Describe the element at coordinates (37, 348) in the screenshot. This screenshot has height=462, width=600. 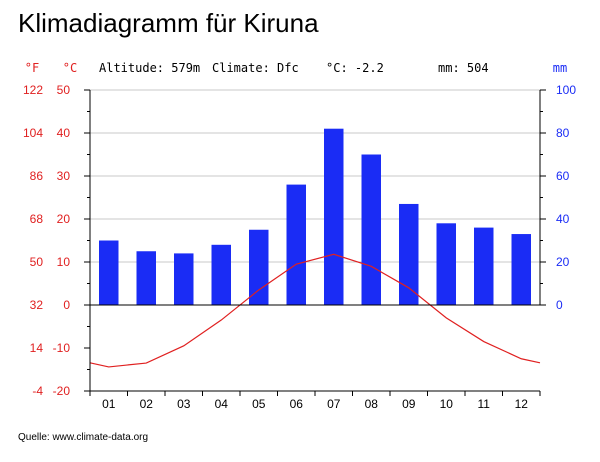
I see `fahrenheit-tick-label: 14` at that location.